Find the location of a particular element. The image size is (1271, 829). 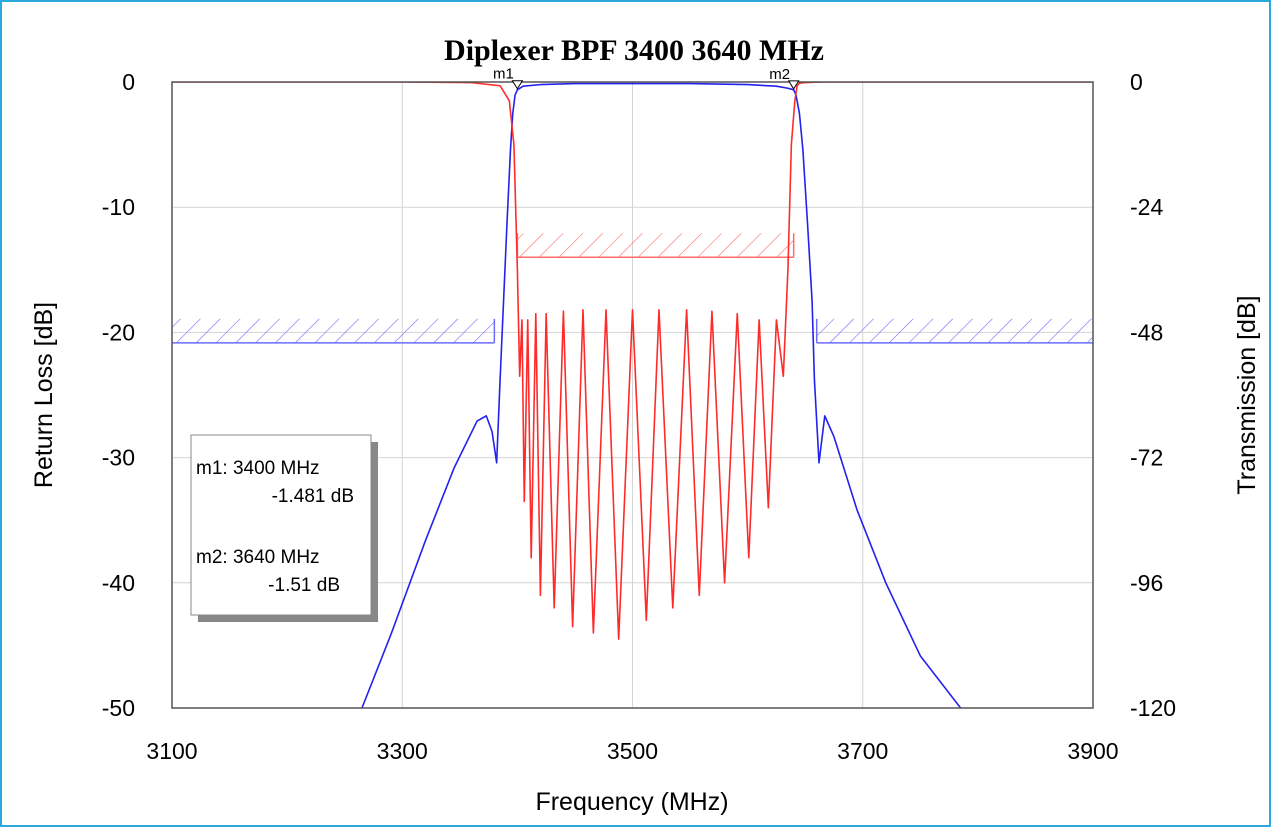

y-axis-right-title: Transmission [dB] is located at coordinates (1247, 394).